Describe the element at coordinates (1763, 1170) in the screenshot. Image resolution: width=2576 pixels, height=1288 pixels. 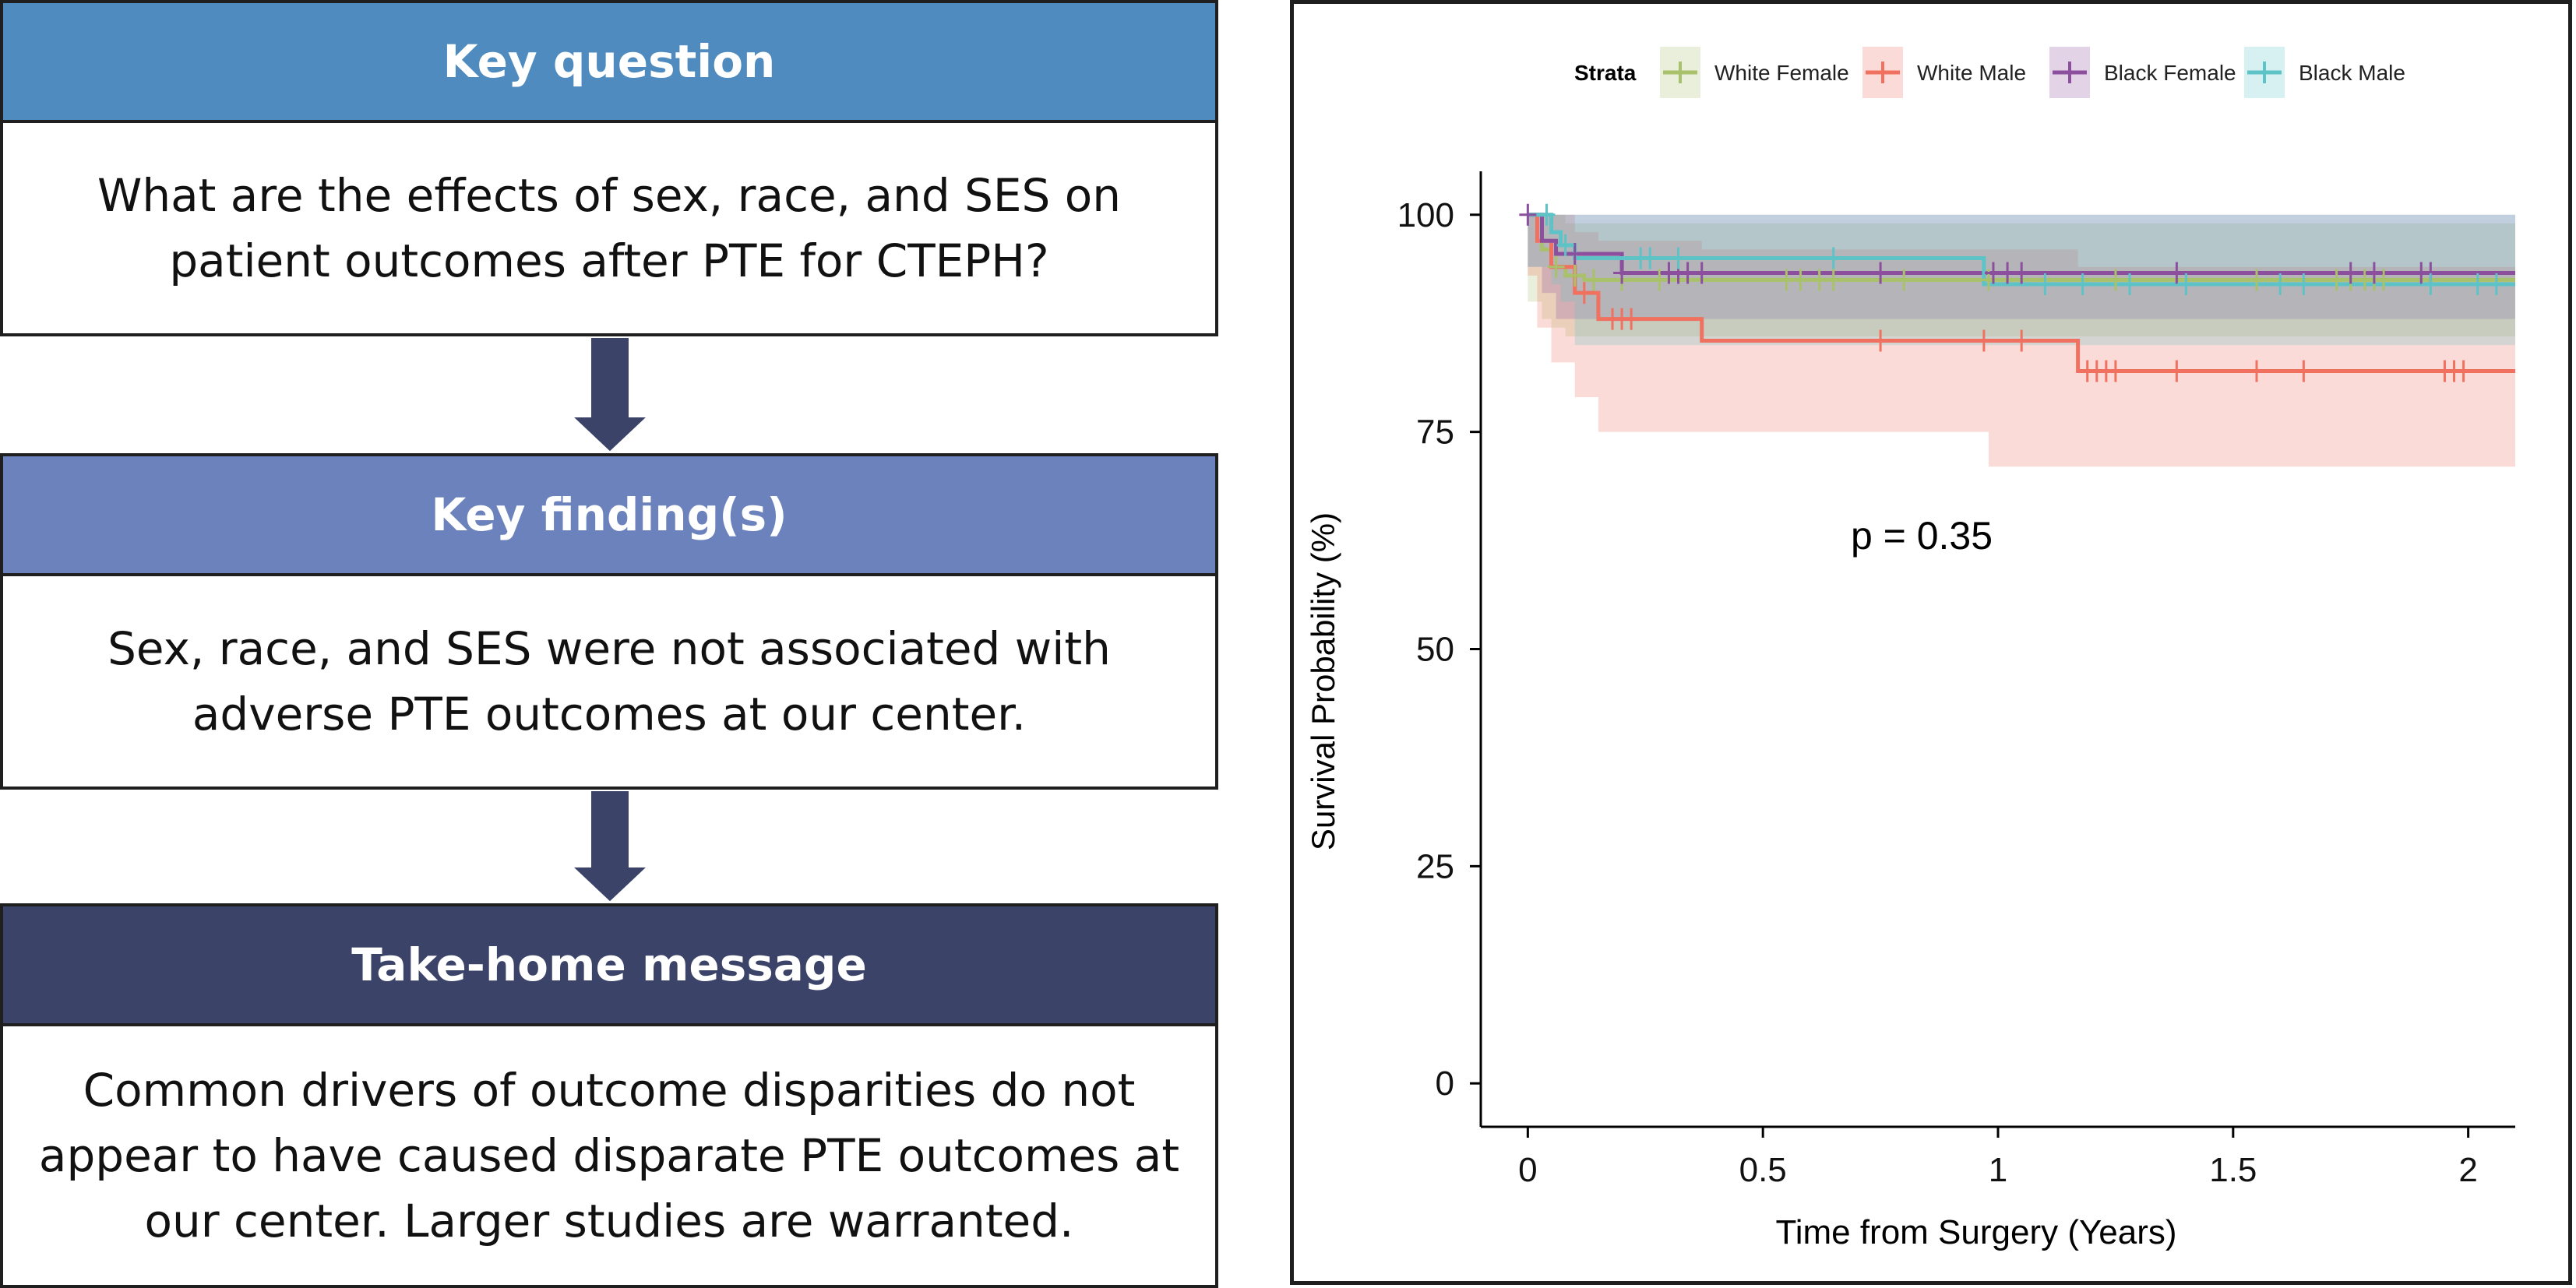
I see `x-tick-label: 0.5` at that location.